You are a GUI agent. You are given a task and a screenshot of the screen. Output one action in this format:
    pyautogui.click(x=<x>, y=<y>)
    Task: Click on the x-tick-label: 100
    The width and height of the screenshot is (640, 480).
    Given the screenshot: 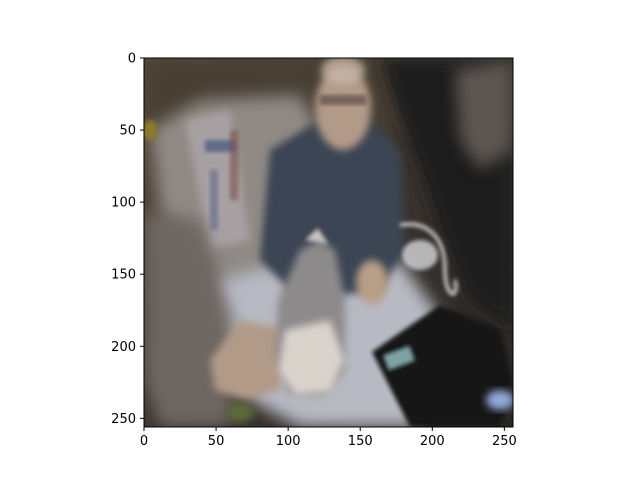 What is the action you would take?
    pyautogui.click(x=288, y=441)
    